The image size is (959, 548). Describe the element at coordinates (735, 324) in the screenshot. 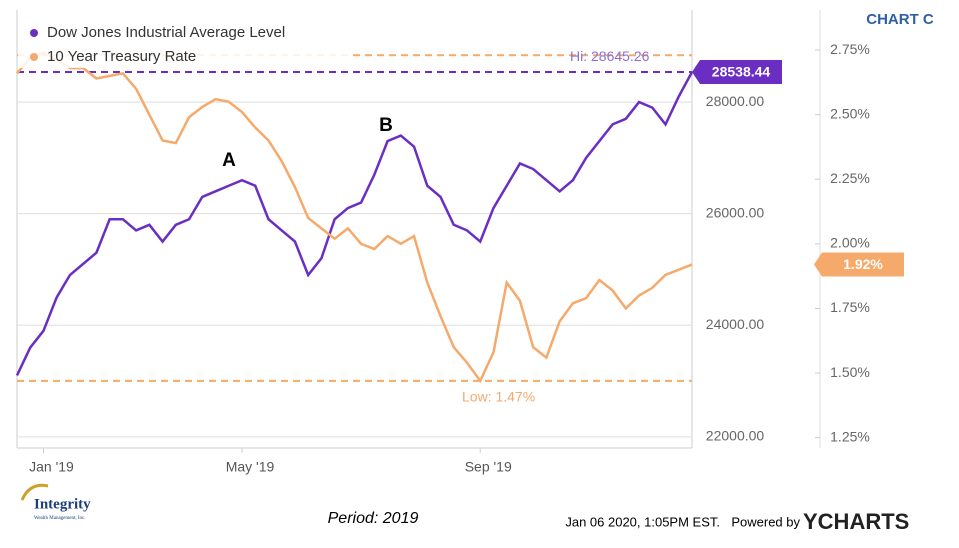

I see `y-tick-label: 24000.00` at that location.